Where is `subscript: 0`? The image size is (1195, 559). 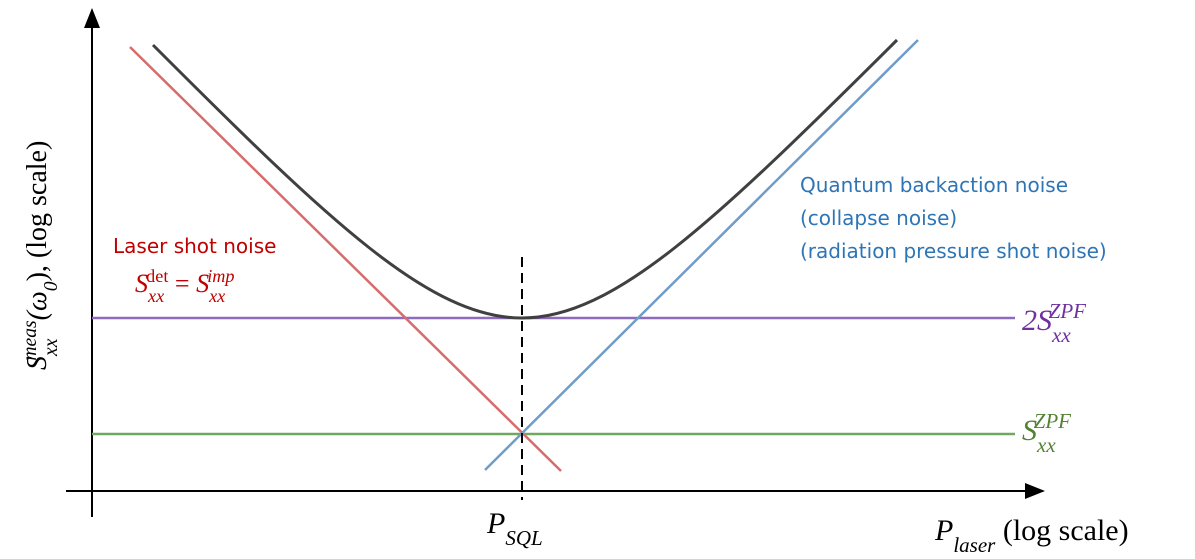
subscript: 0 is located at coordinates (51, 286).